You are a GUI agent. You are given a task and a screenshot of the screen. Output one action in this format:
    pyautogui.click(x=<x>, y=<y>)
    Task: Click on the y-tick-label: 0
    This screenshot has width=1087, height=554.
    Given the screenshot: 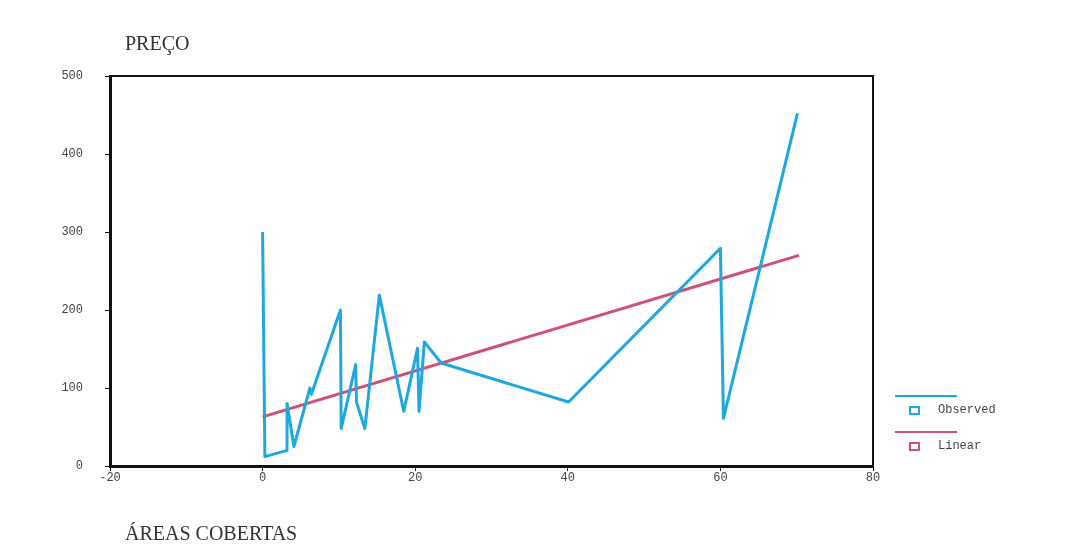 What is the action you would take?
    pyautogui.click(x=79, y=466)
    